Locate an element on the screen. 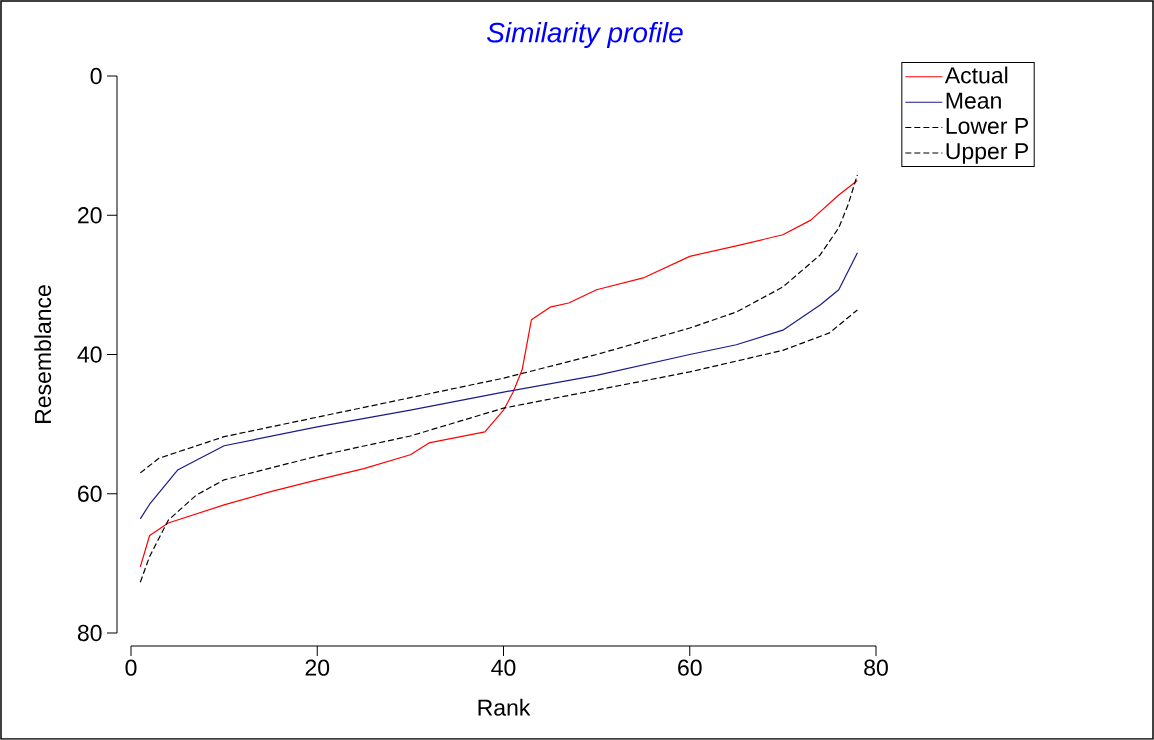  y-tick-label: 0 is located at coordinates (96, 76).